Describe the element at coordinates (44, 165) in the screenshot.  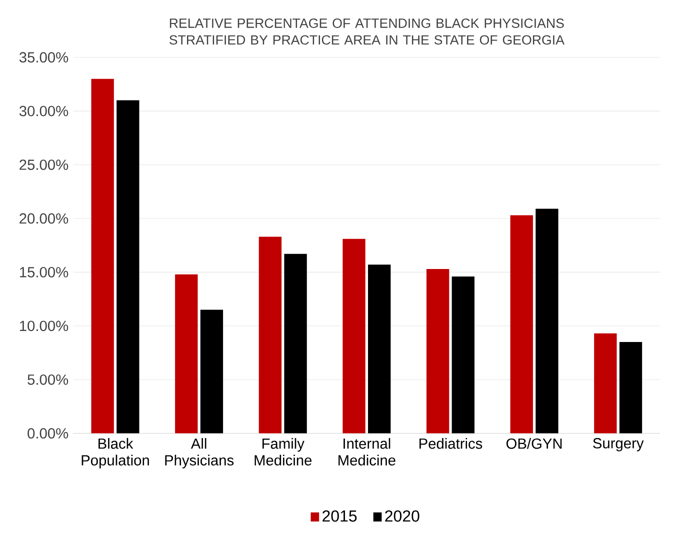
I see `y-tick-label: 25.00%` at that location.